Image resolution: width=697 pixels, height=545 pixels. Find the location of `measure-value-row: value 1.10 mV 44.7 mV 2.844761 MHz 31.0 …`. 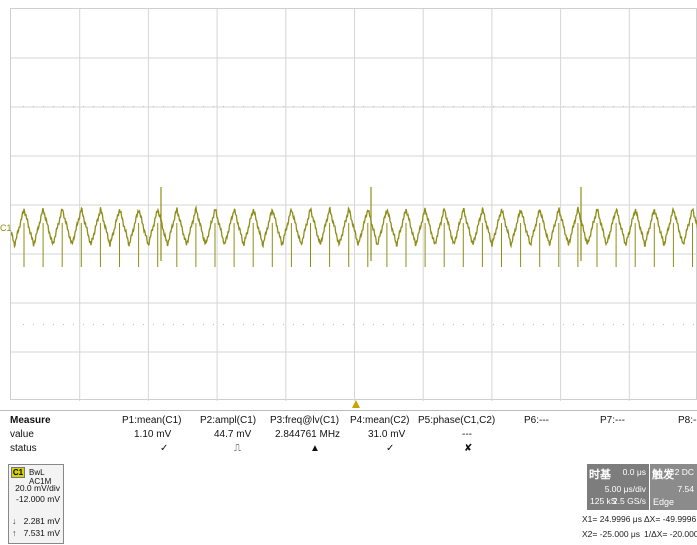

measure-value-row: value 1.10 mV 44.7 mV 2.844761 MHz 31.0 … is located at coordinates (348, 435).